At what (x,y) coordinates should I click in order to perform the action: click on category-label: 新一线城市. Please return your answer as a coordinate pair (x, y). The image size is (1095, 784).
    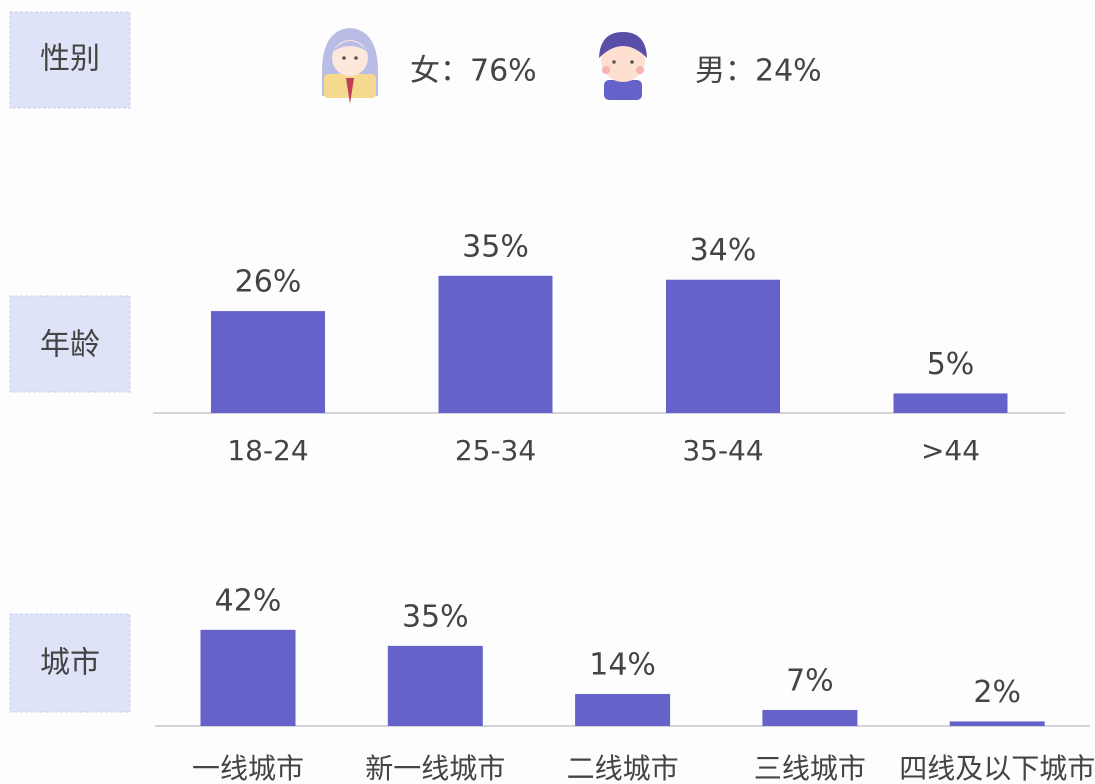
    Looking at the image, I should click on (435, 768).